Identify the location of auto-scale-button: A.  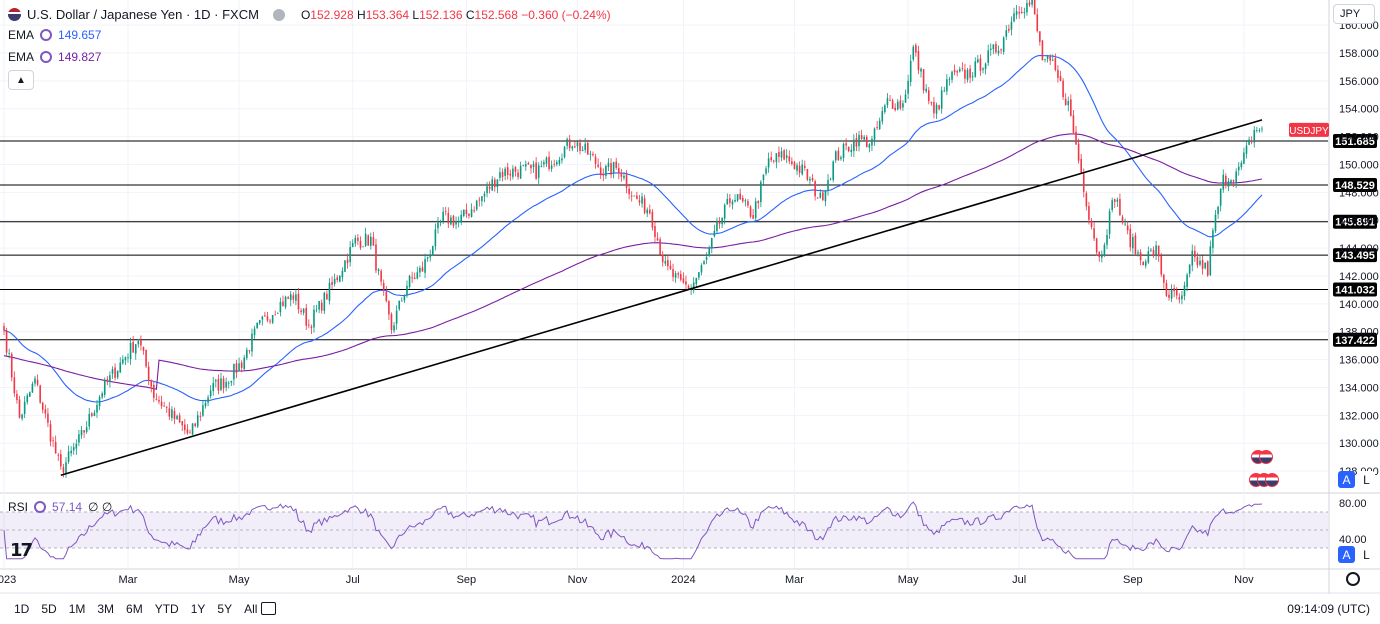
(1346, 479).